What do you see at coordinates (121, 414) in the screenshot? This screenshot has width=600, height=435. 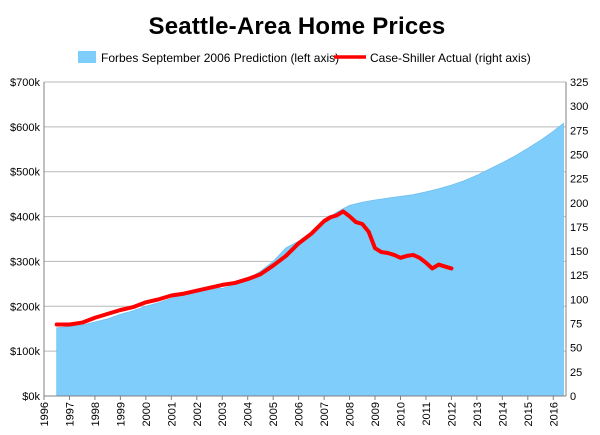 I see `x-tick-label: 1999` at bounding box center [121, 414].